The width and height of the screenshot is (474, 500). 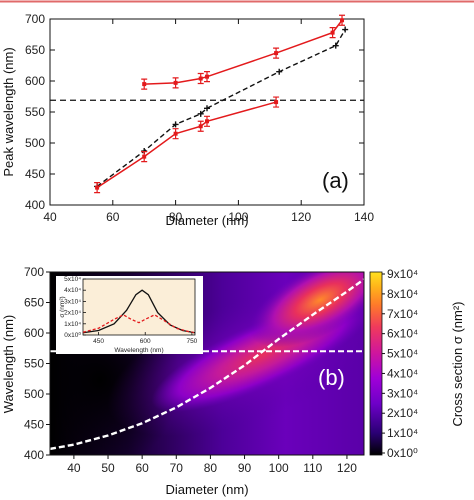 I want to click on colorbar-tick-label: 6x10⁴, so click(x=402, y=334).